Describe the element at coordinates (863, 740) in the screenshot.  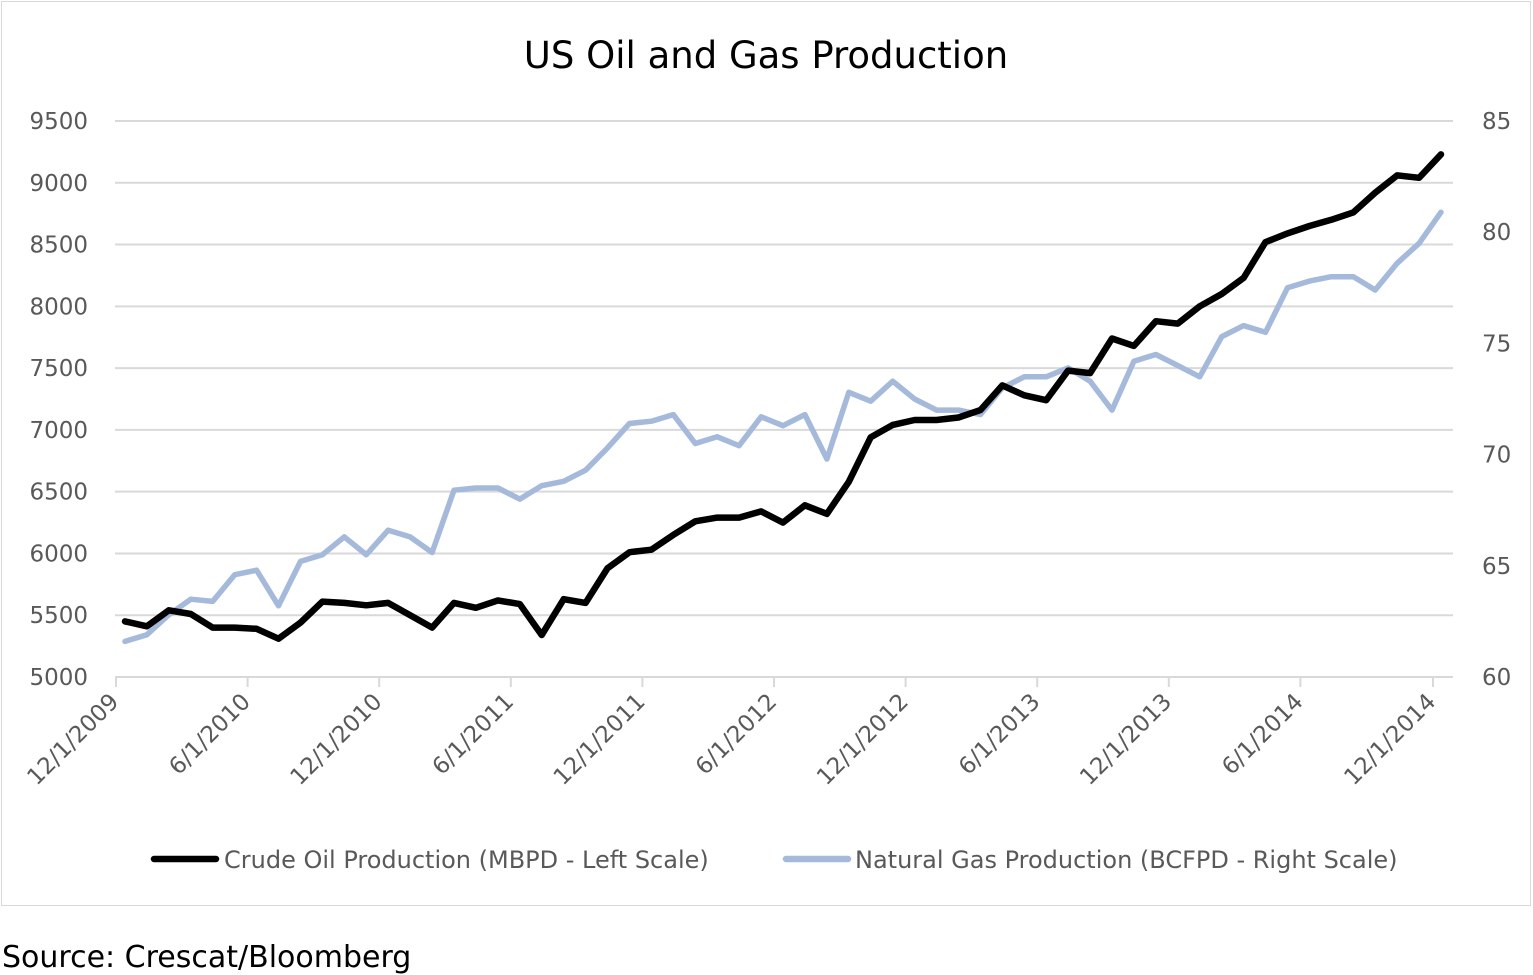
I see `x-tick-label: 12/1/2012` at that location.